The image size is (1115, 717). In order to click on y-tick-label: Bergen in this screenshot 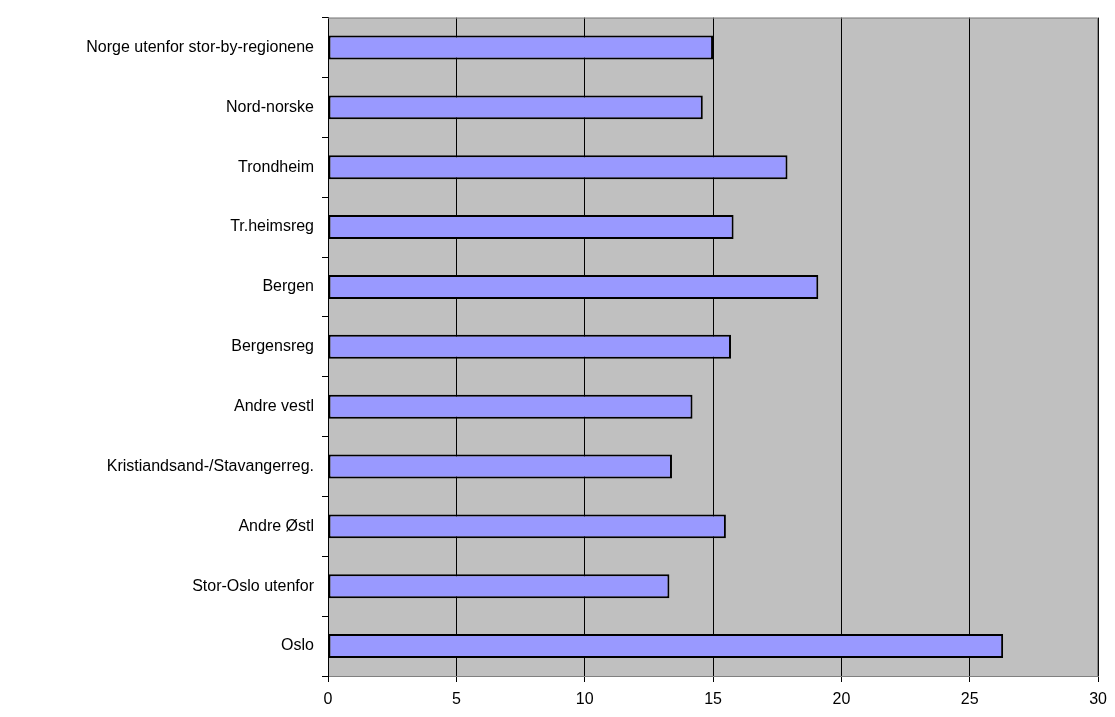, I will do `click(288, 286)`.